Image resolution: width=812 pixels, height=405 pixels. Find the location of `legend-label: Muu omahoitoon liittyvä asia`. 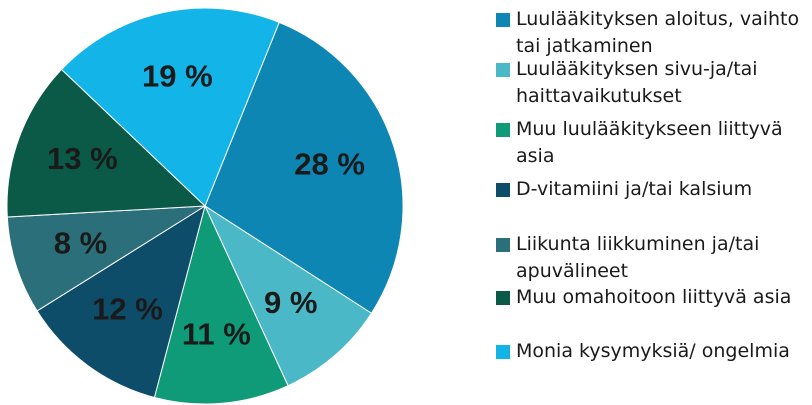

legend-label: Muu omahoitoon liittyvä asia is located at coordinates (654, 297).